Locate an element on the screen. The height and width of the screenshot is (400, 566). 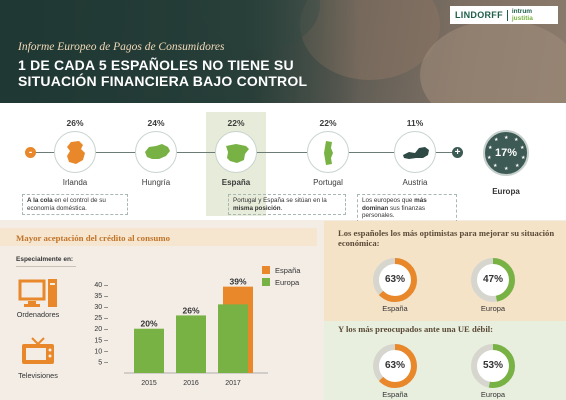
television-icon is located at coordinates (38, 350).